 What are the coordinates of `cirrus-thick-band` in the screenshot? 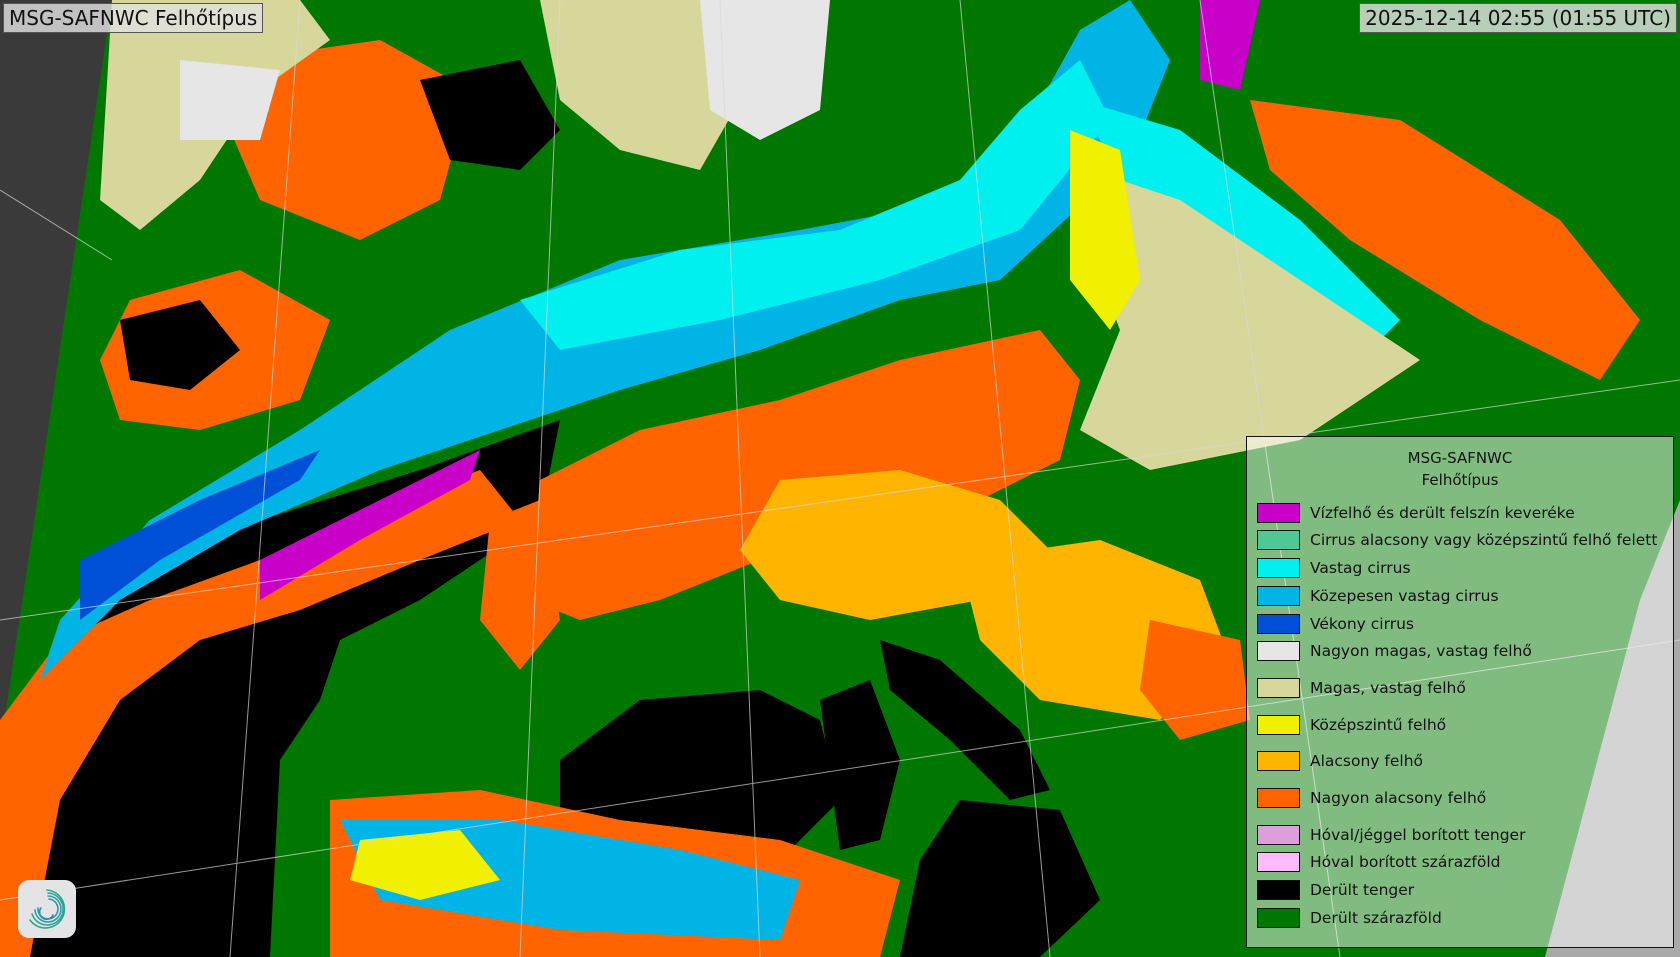 It's located at (815, 205).